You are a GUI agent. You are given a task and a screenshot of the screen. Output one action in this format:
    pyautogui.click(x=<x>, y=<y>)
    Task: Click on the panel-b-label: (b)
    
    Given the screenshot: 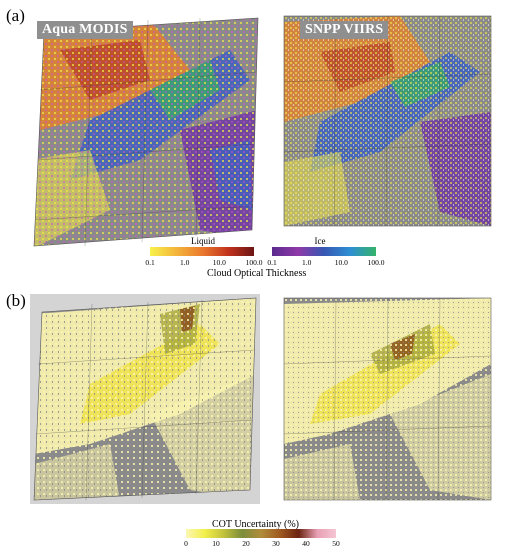 What is the action you would take?
    pyautogui.click(x=16, y=300)
    